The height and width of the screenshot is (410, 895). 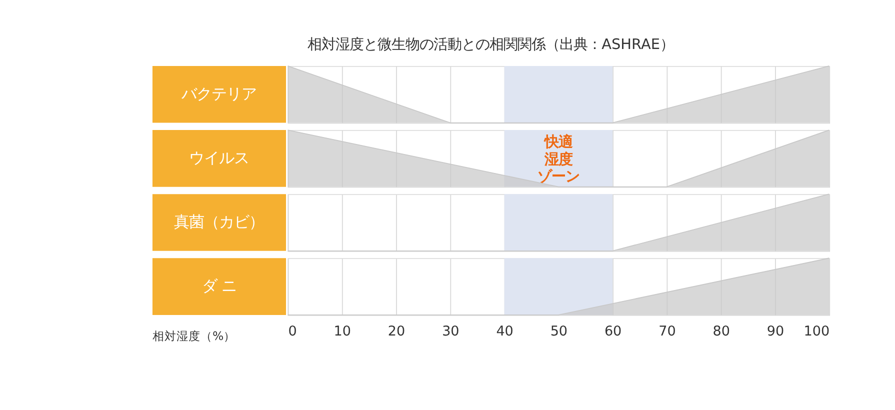 I want to click on x-tick-label: 40, so click(x=505, y=331).